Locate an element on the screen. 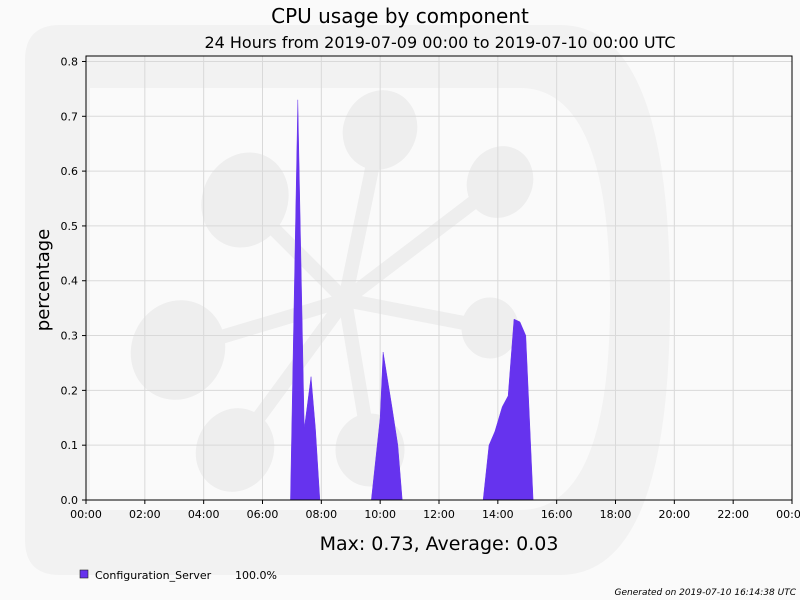 This screenshot has height=600, width=800. x-tick-label: 16:00 is located at coordinates (557, 514).